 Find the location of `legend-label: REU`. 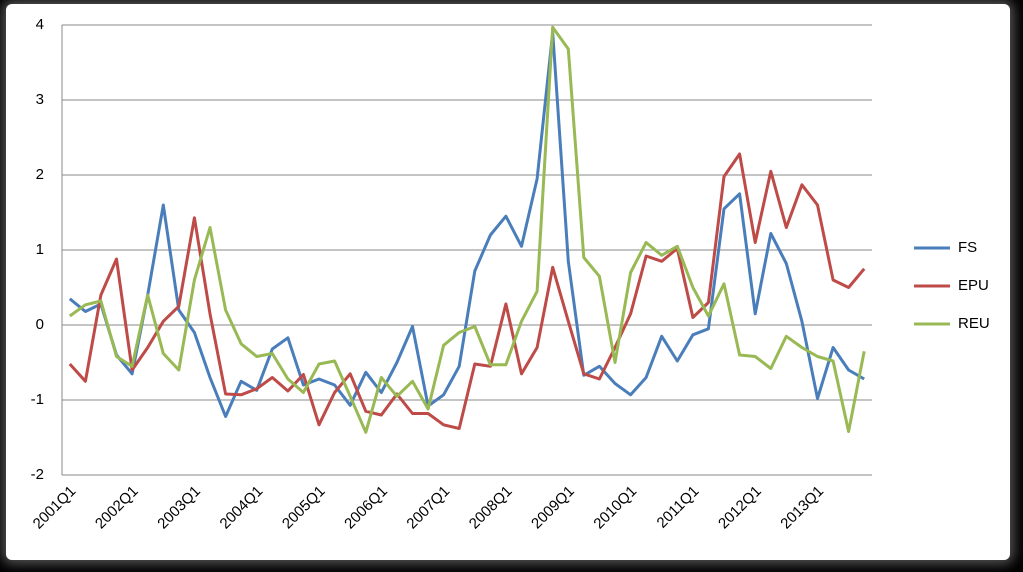

legend-label: REU is located at coordinates (974, 323).